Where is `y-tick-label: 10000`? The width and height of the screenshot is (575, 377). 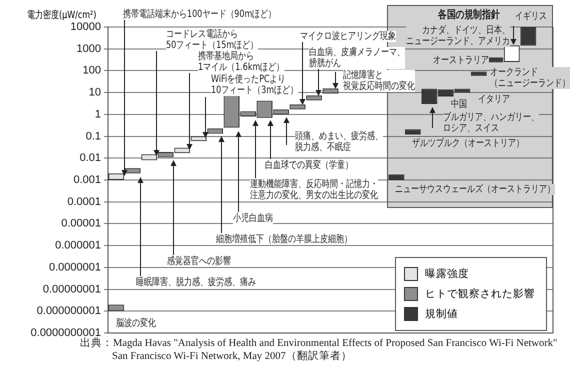 y-tick-label: 10000 is located at coordinates (85, 27).